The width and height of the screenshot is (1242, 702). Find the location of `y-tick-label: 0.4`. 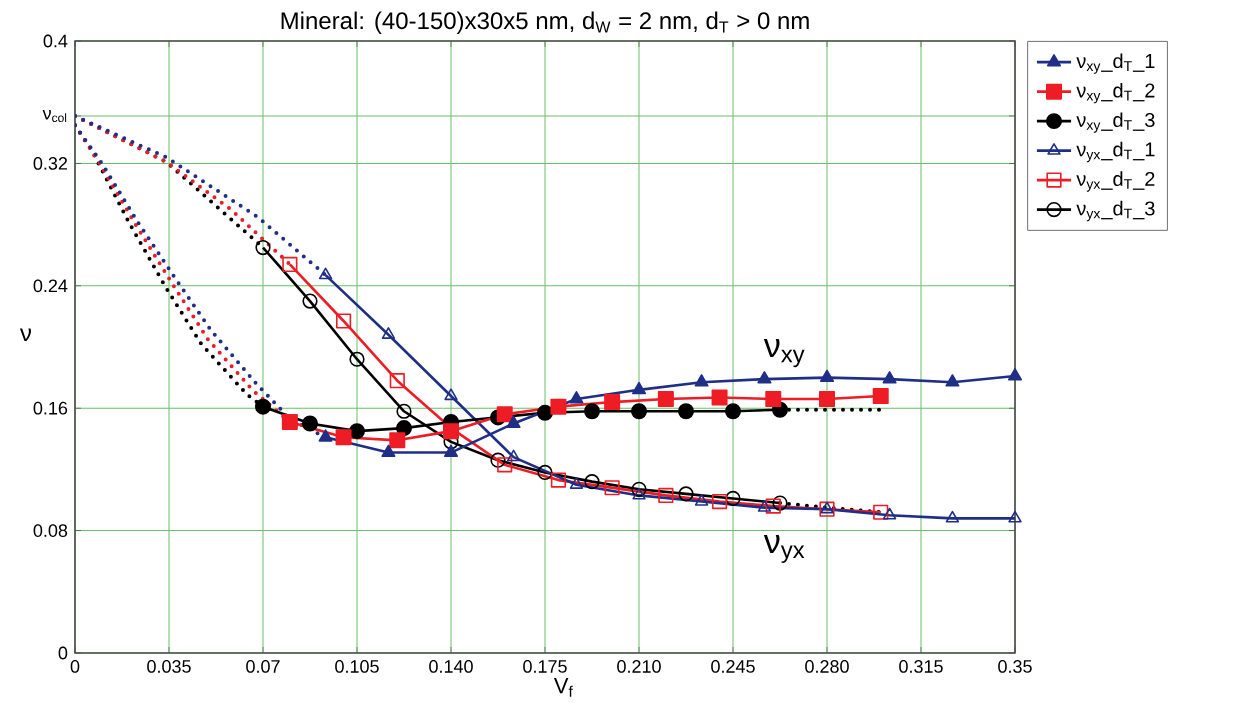

y-tick-label: 0.4 is located at coordinates (55, 41).